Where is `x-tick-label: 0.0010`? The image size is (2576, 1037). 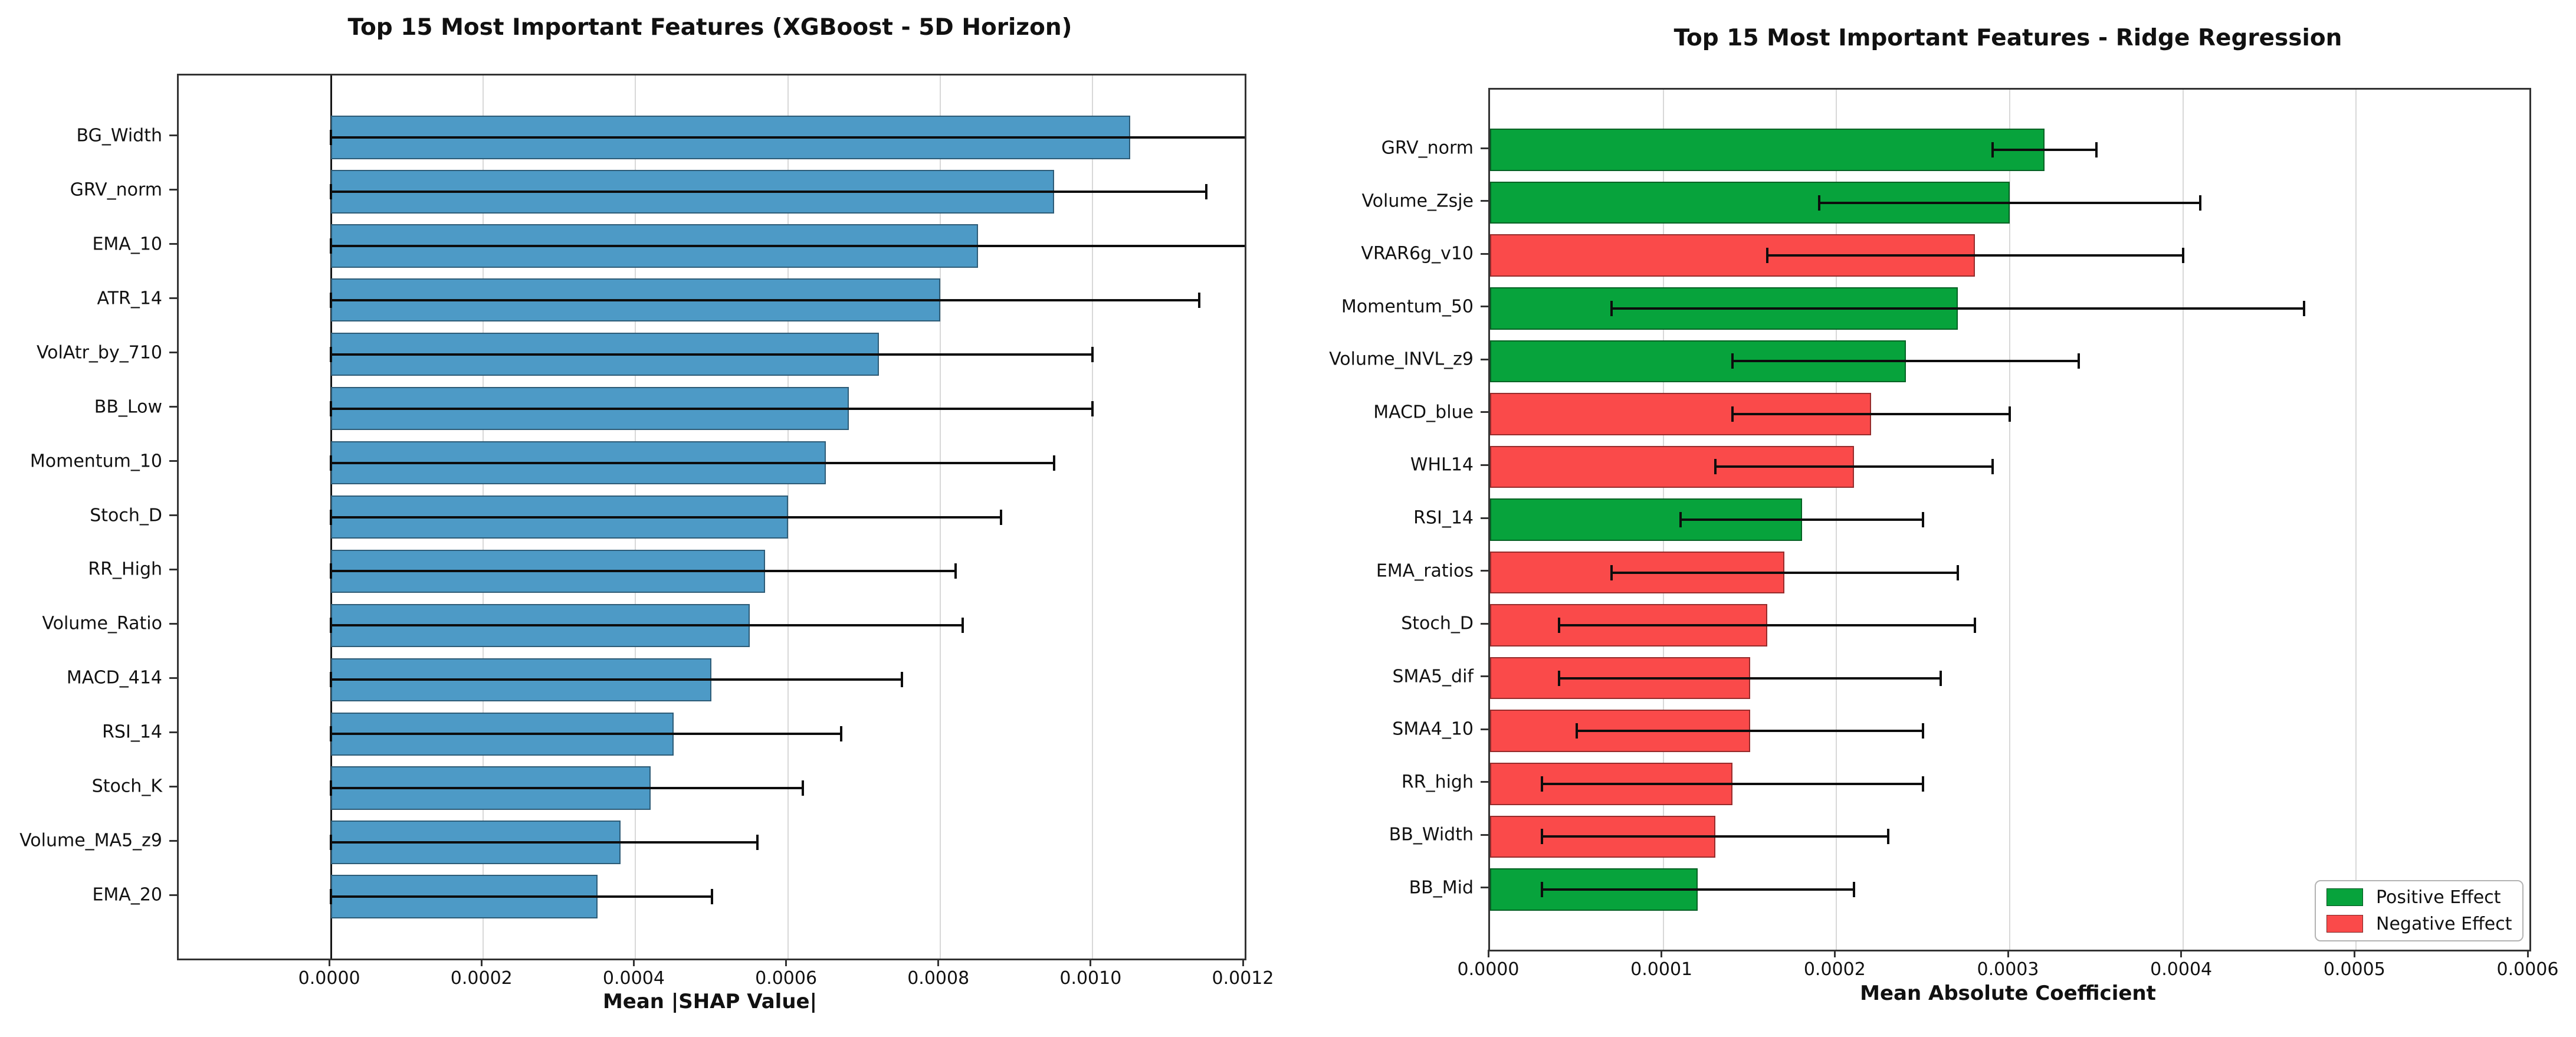
x-tick-label: 0.0010 is located at coordinates (1090, 979).